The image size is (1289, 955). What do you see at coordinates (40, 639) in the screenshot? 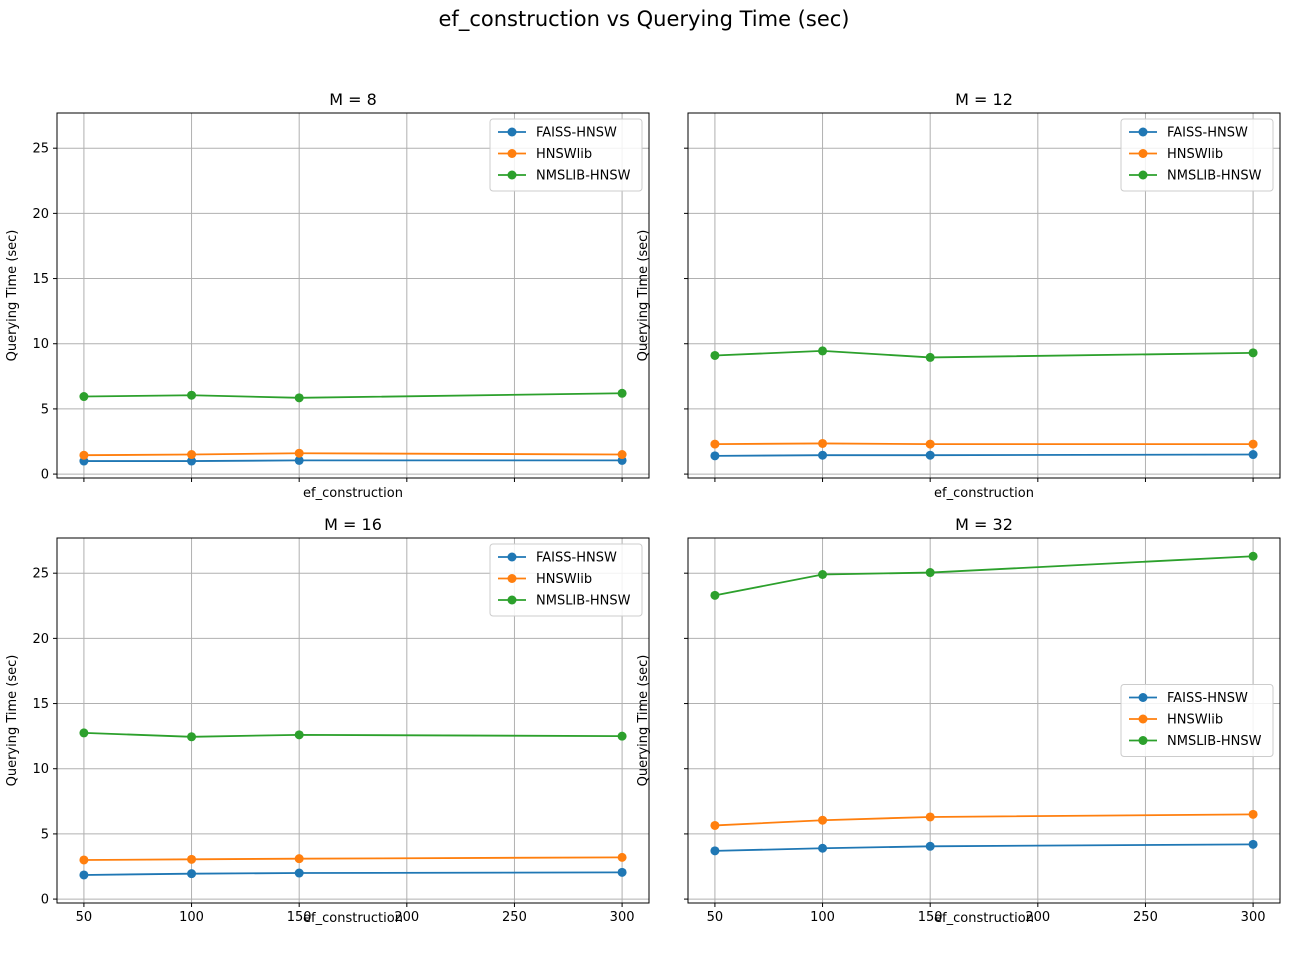
I see `y-tick-label: 20` at bounding box center [40, 639].